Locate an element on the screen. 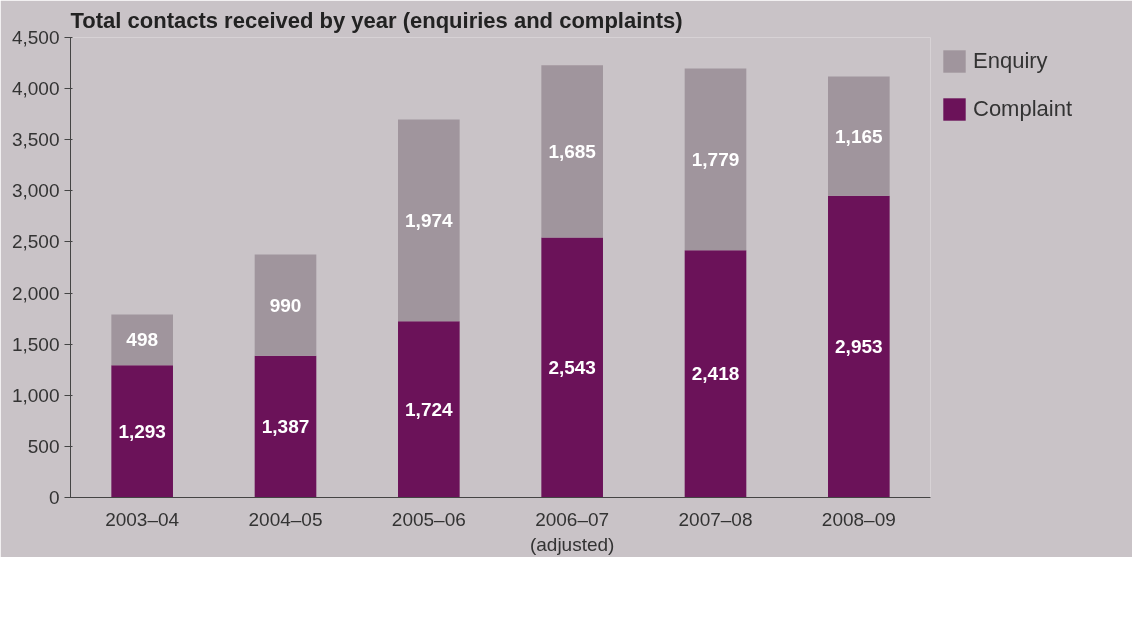 This screenshot has height=630, width=1132. y-tick-label: 4,500 is located at coordinates (35, 37).